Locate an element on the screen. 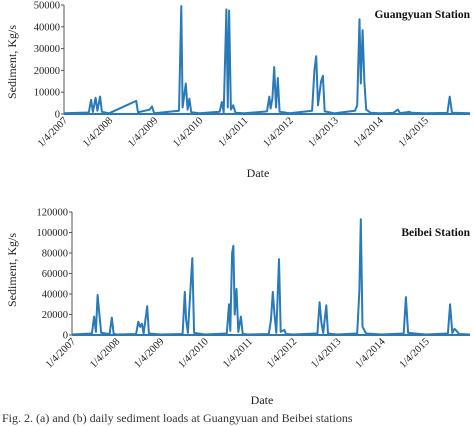 This screenshot has width=474, height=426. guangyuan-y-tick-label: 20000 is located at coordinates (47, 71).